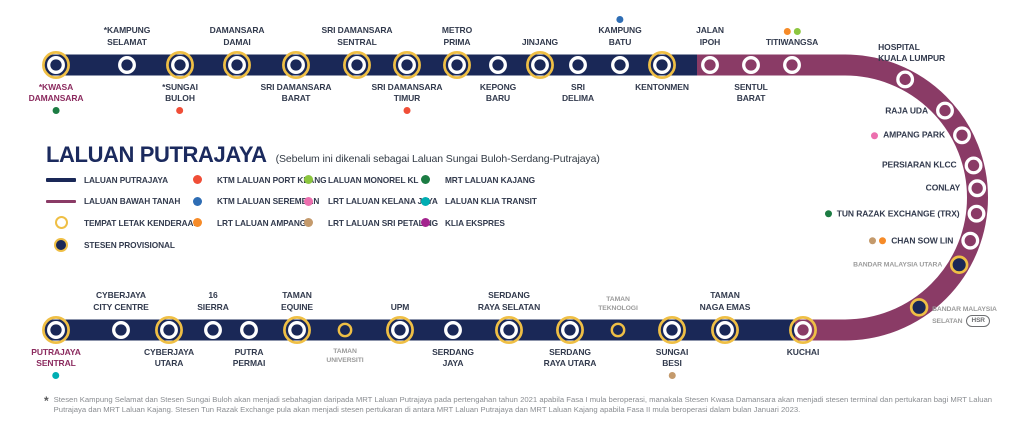 Image resolution: width=1024 pixels, height=440 pixels. I want to click on station-serdang-raya-utara, so click(570, 330).